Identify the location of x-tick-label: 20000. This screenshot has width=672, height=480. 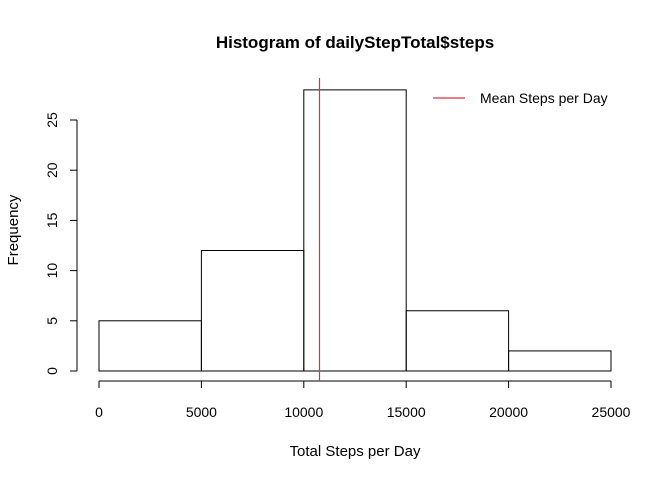
(508, 412).